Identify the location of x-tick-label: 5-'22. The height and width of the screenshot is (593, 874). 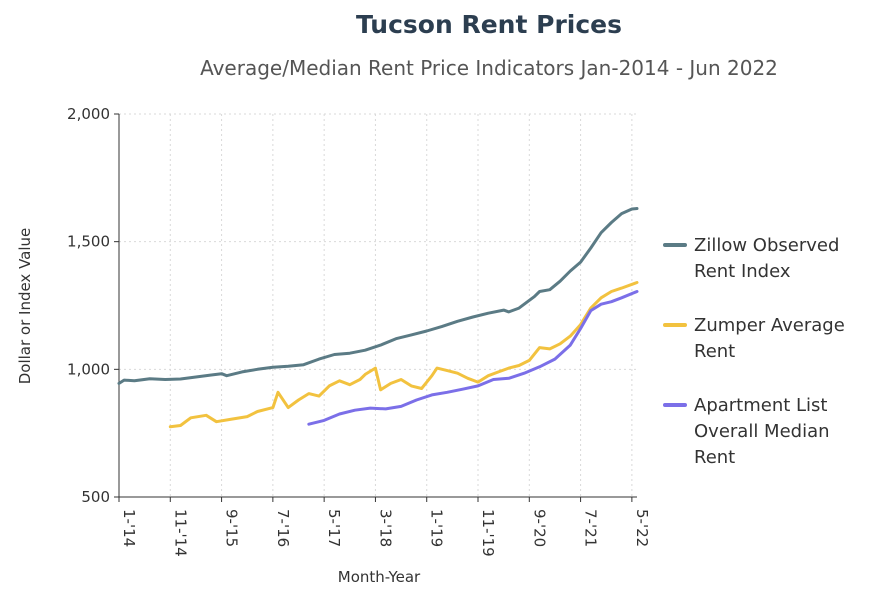
(642, 528).